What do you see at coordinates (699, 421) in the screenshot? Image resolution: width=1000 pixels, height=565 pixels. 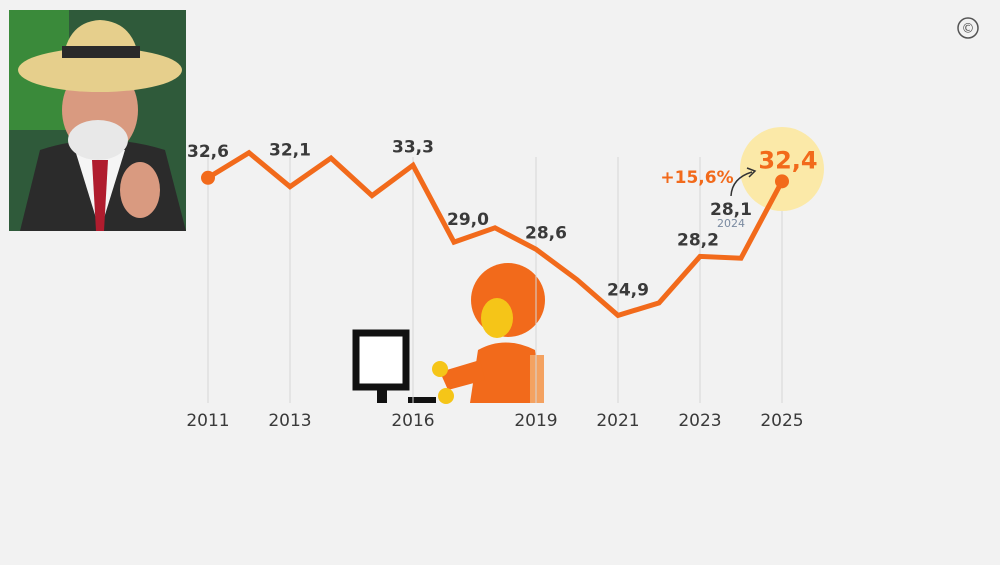 I see `x-tick-label: 2023` at bounding box center [699, 421].